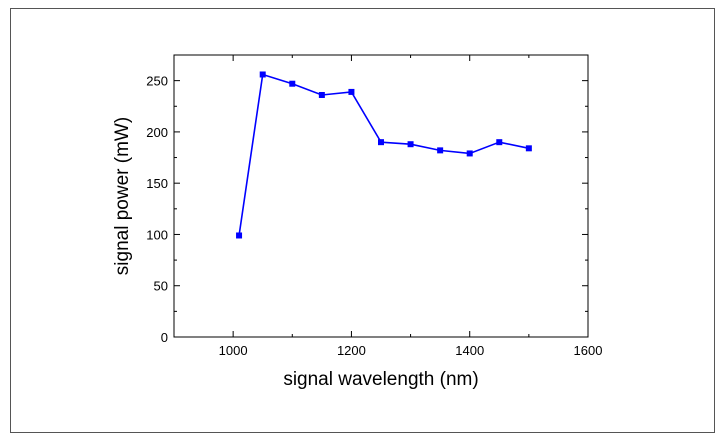 Image resolution: width=727 pixels, height=433 pixels. I want to click on x-axis-title: signal wavelength (nm), so click(380, 379).